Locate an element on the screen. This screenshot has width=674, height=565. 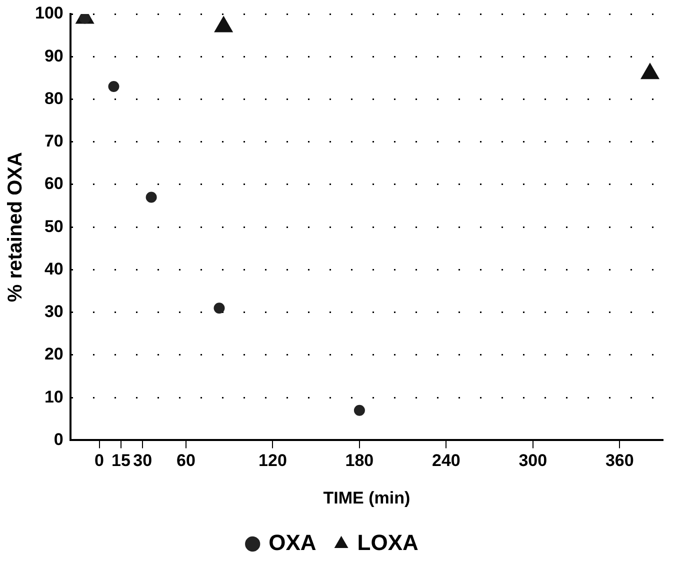
x-tick-label: 240 is located at coordinates (446, 460).